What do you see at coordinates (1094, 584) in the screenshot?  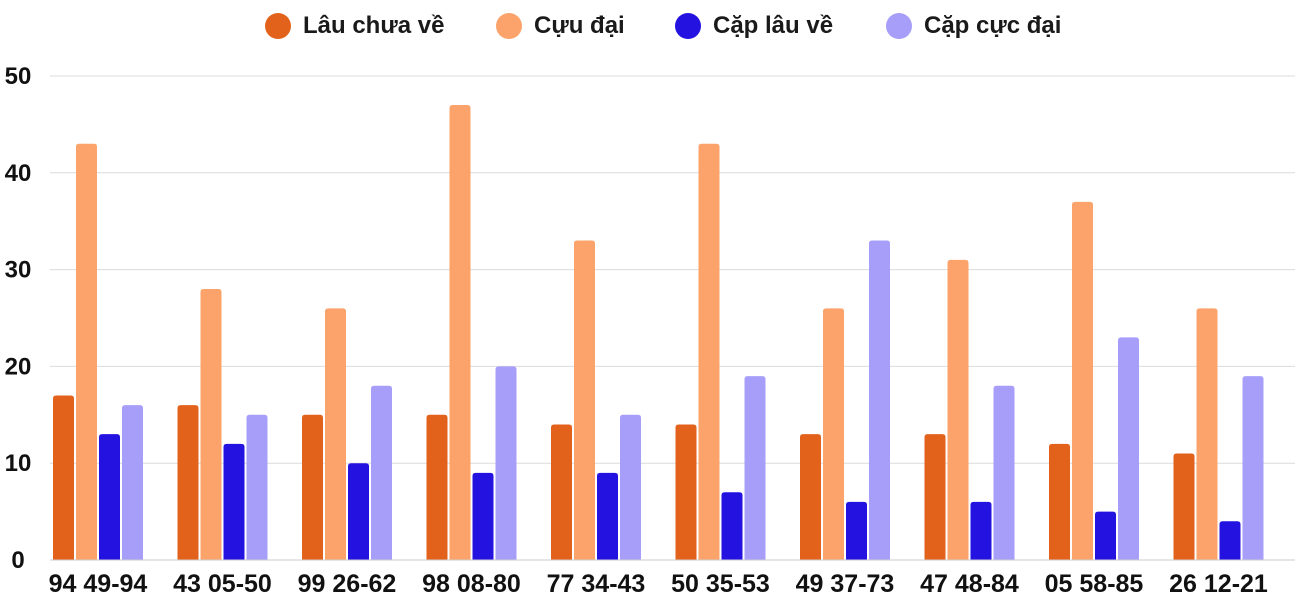 I see `x-tick-label-05-58-85: 05 58-85` at bounding box center [1094, 584].